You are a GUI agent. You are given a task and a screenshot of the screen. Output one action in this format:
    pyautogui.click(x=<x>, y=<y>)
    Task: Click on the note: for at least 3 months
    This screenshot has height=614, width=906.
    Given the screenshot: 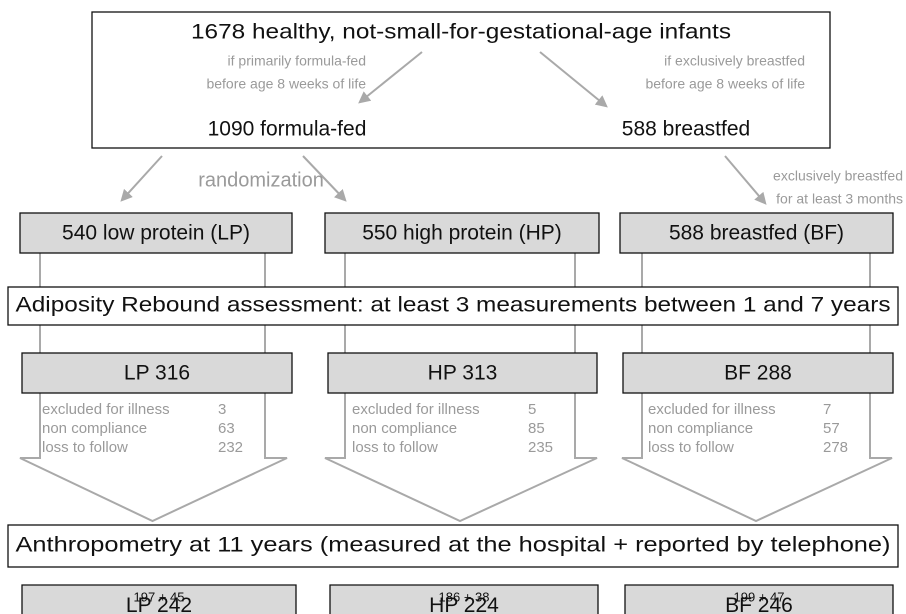 What is the action you would take?
    pyautogui.click(x=839, y=199)
    